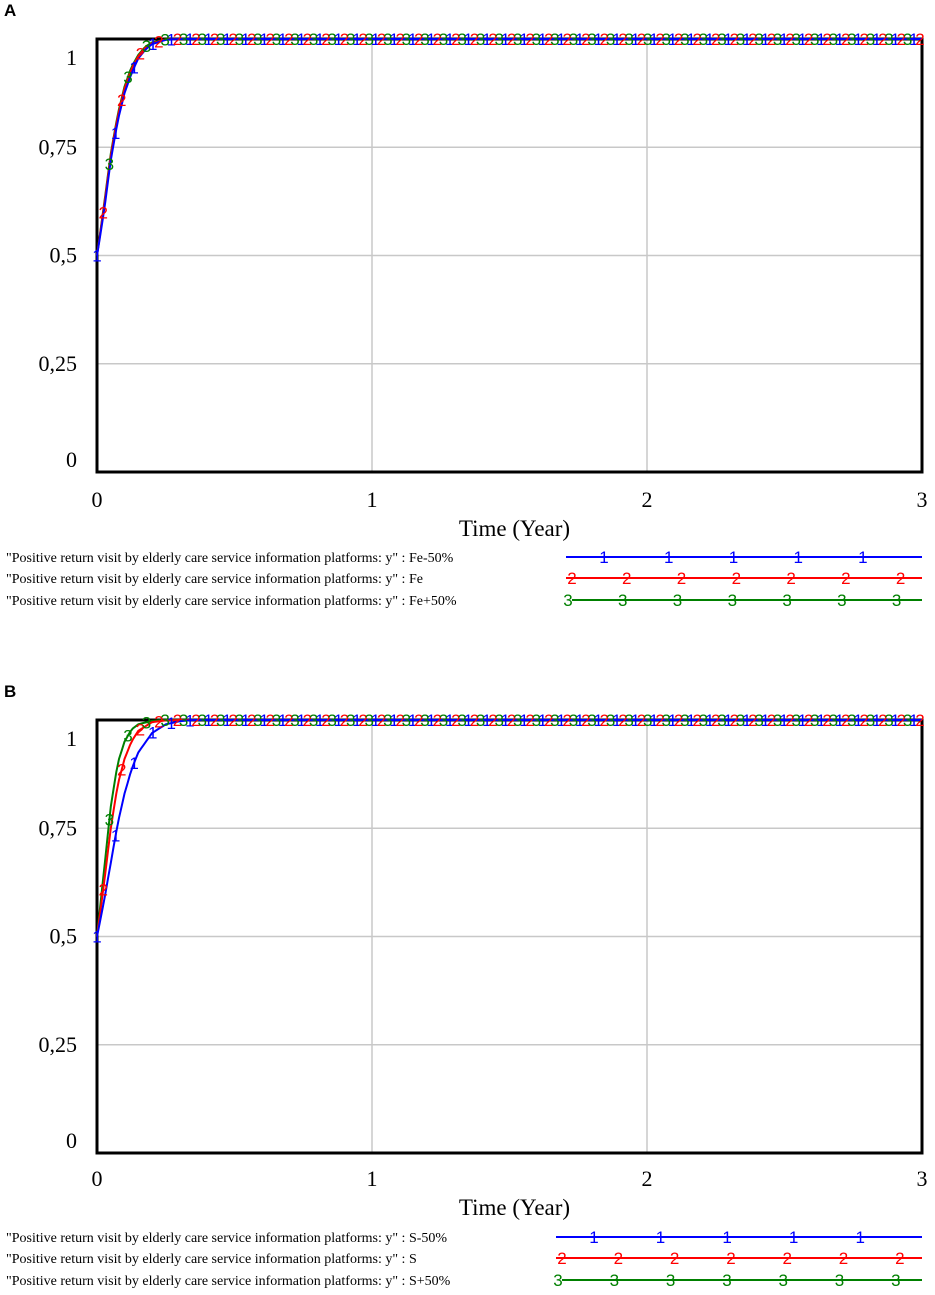 This screenshot has height=1295, width=935. I want to click on panel-letter: B, so click(10, 691).